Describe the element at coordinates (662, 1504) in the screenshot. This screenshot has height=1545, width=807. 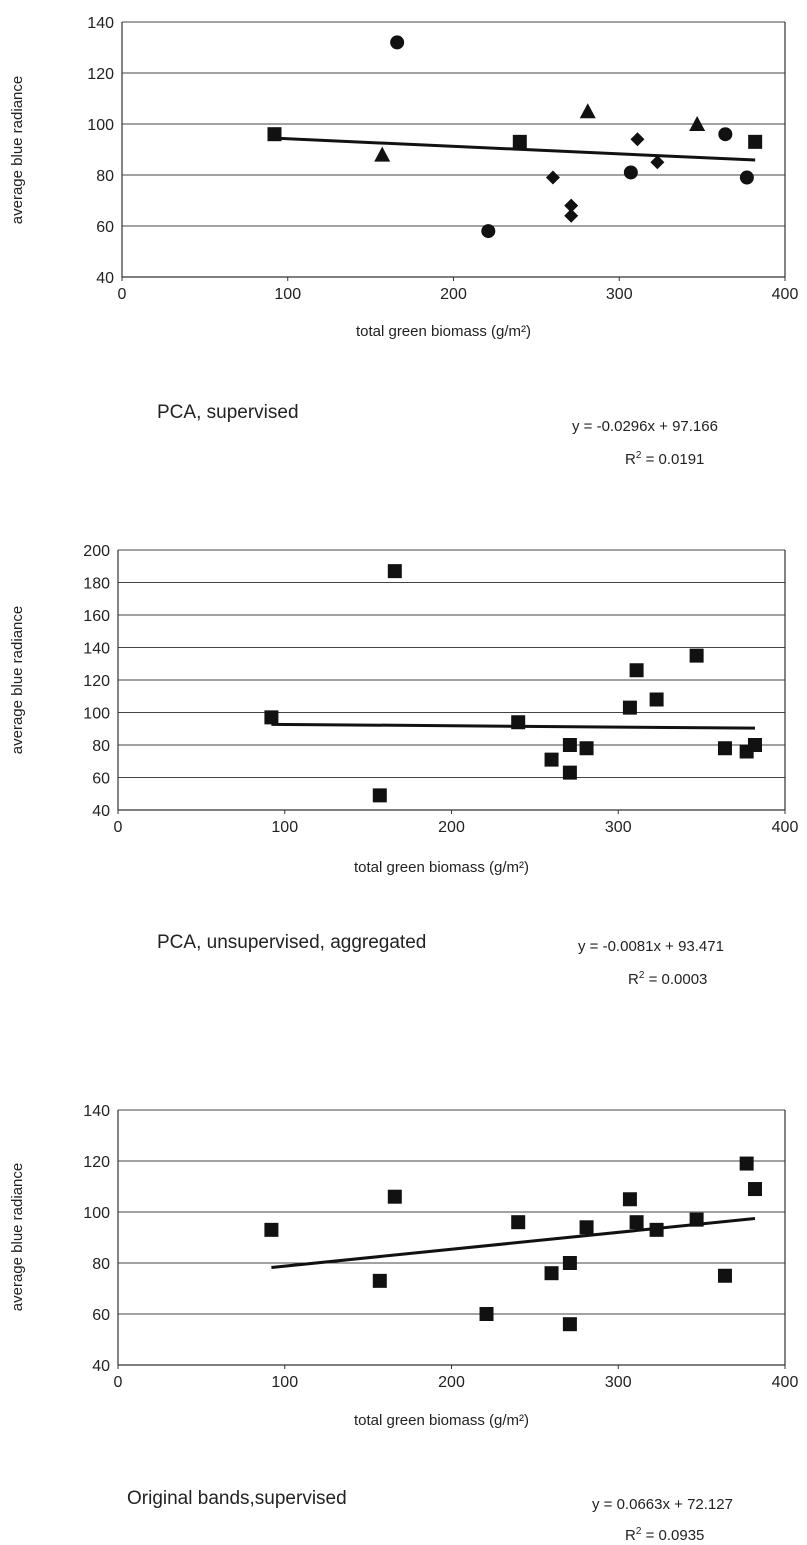
I see `trendline-equation: y = 0.0663x + 72.127` at that location.